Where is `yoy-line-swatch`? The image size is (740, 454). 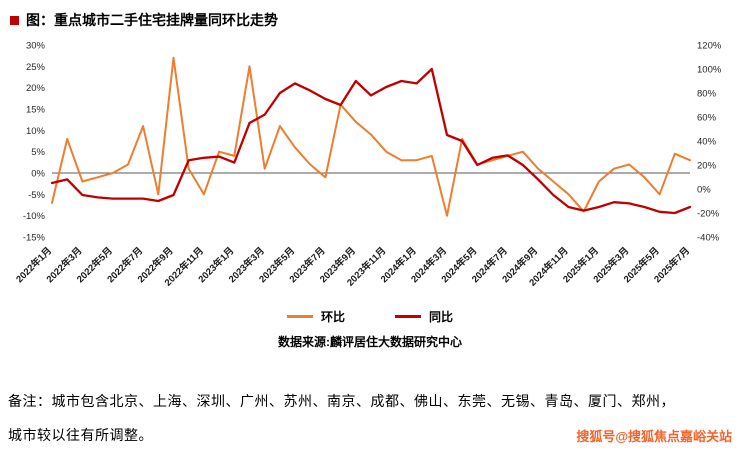 yoy-line-swatch is located at coordinates (408, 316).